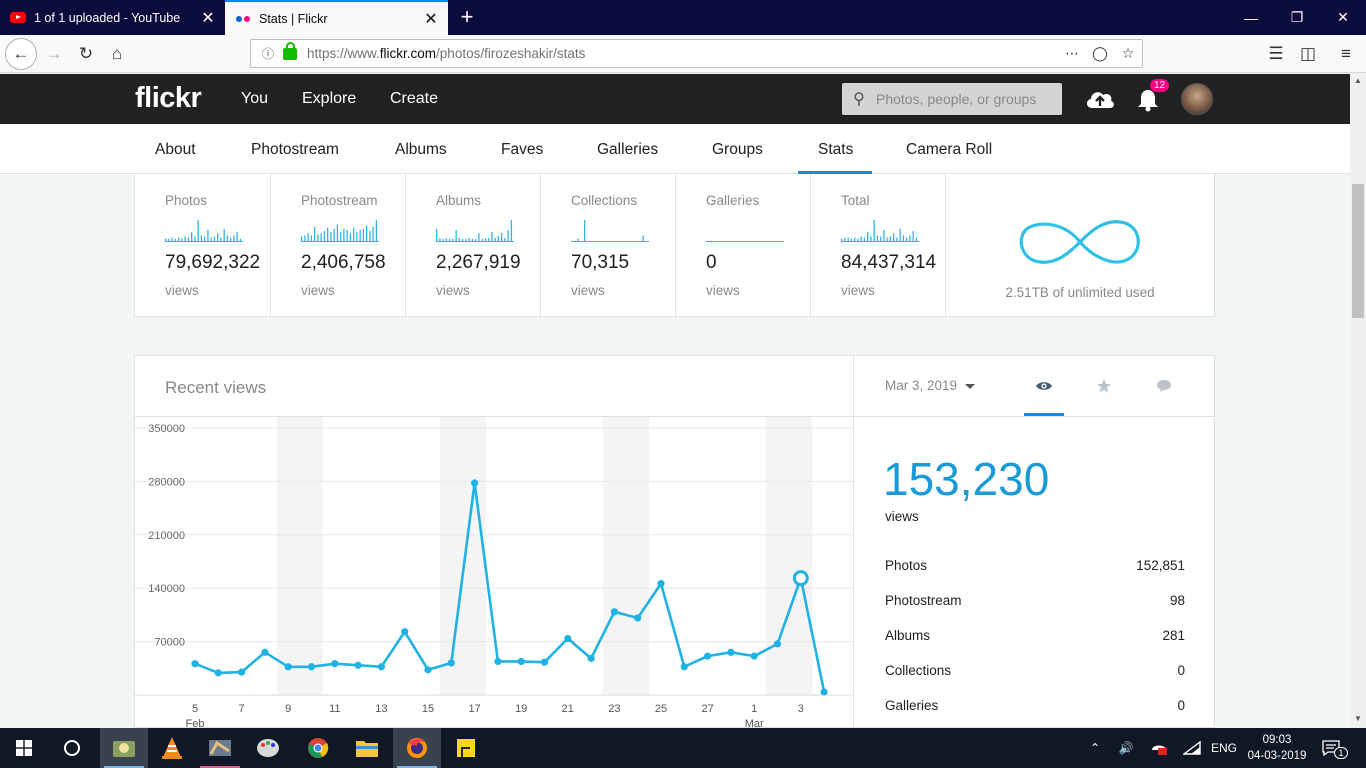 The height and width of the screenshot is (768, 1366). I want to click on cortana-search-icon, so click(72, 748).